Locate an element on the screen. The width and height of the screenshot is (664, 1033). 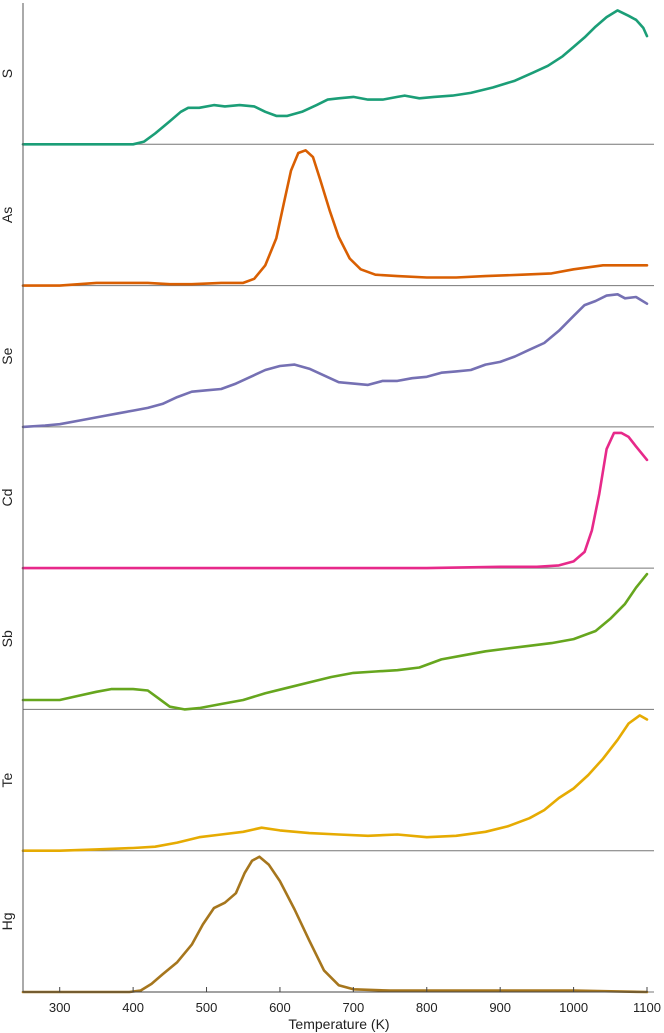
x-tick-label: 800 is located at coordinates (427, 1007).